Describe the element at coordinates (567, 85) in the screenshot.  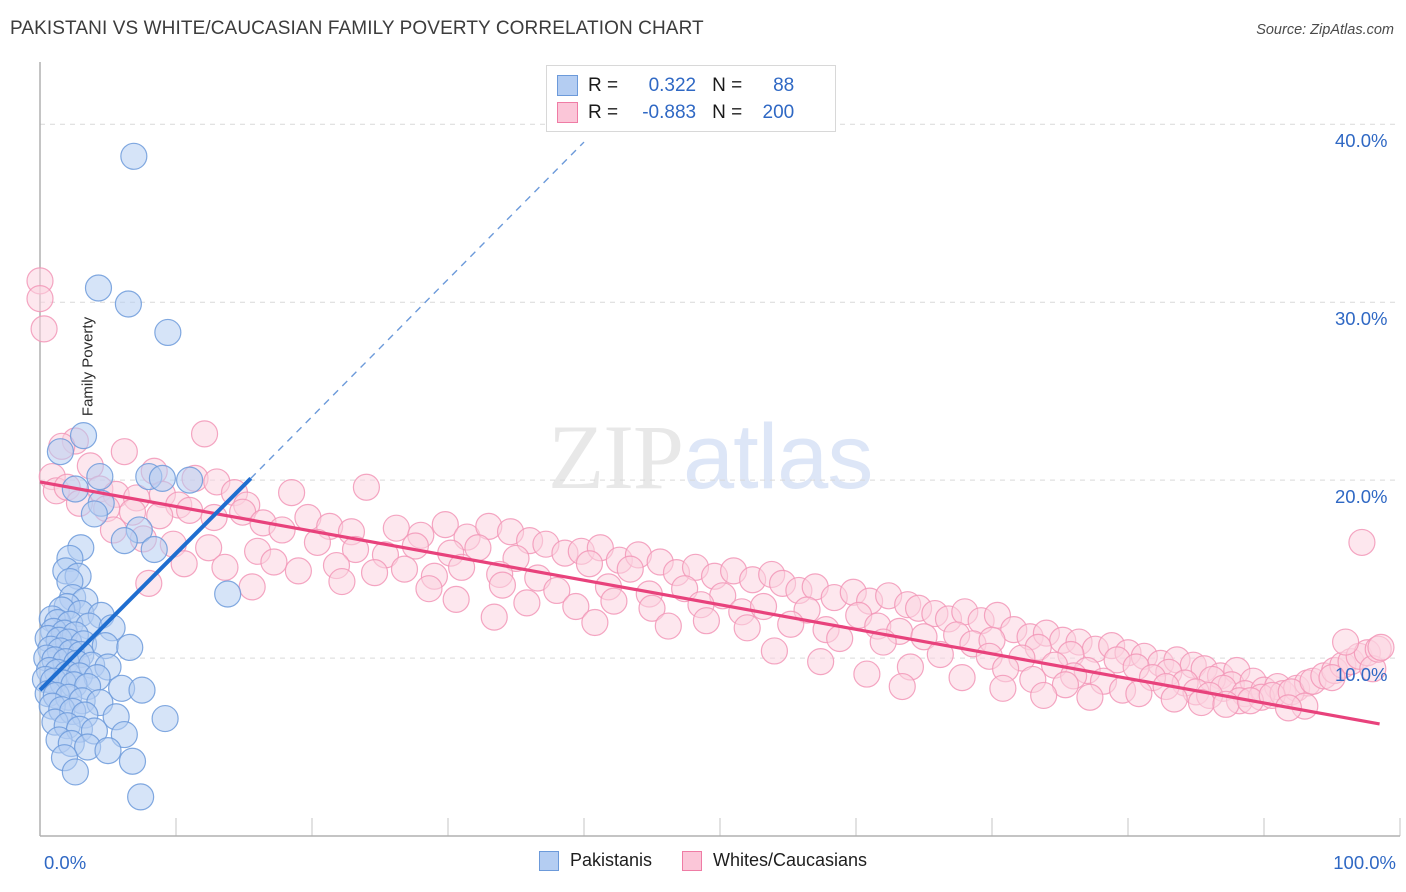
I see `blue-swatch-icon` at that location.